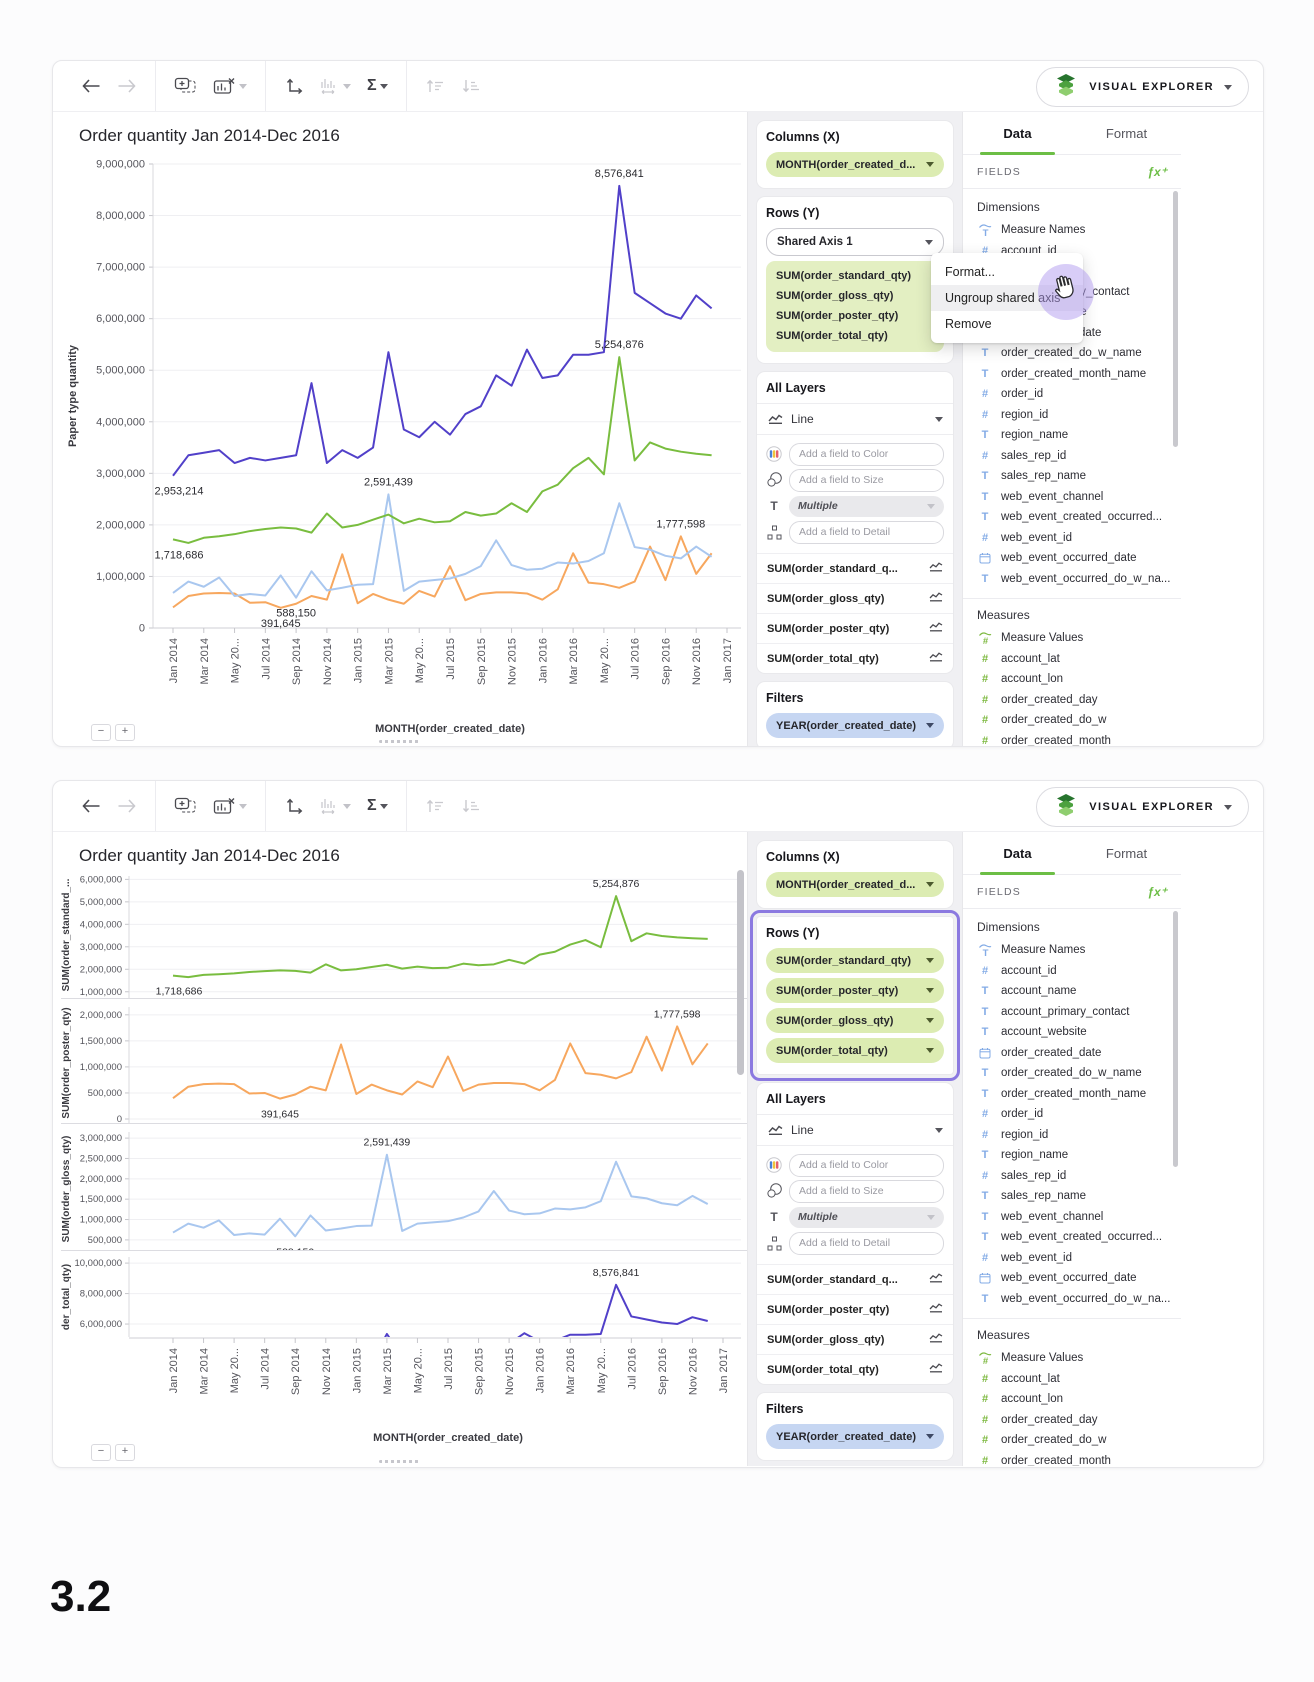 The height and width of the screenshot is (1682, 1314). I want to click on rows-field-pill: SUM(order_total_qty), so click(855, 1050).